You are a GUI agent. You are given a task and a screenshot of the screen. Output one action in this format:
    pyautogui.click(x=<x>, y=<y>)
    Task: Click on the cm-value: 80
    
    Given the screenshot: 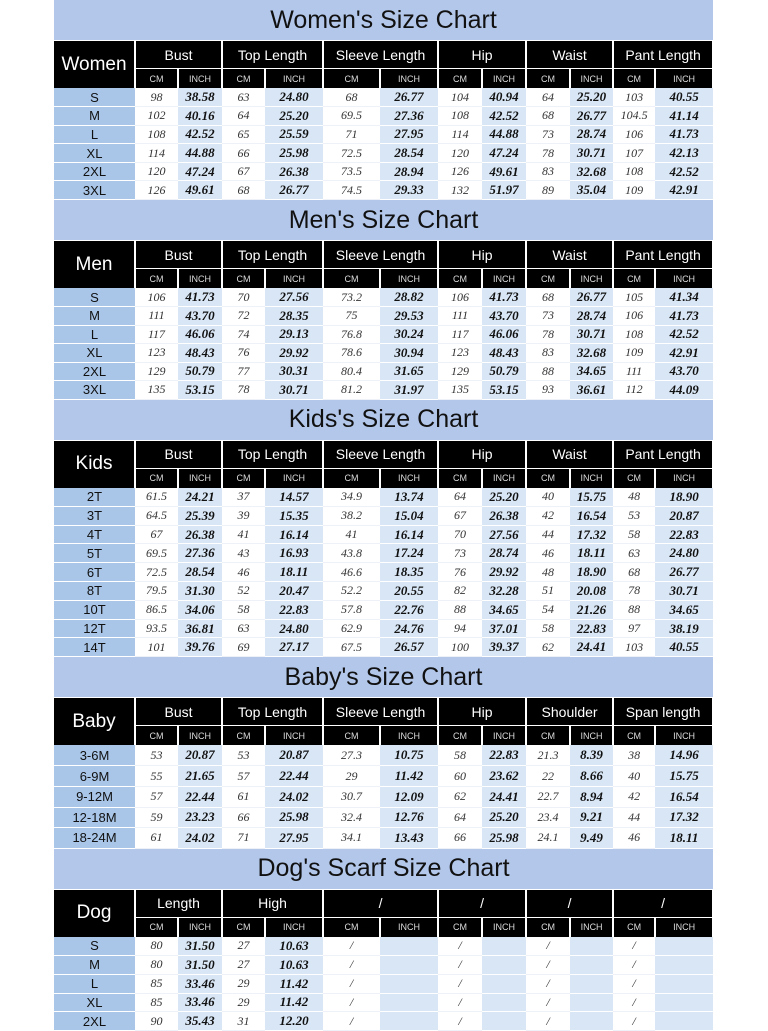 What is the action you would take?
    pyautogui.click(x=156, y=946)
    